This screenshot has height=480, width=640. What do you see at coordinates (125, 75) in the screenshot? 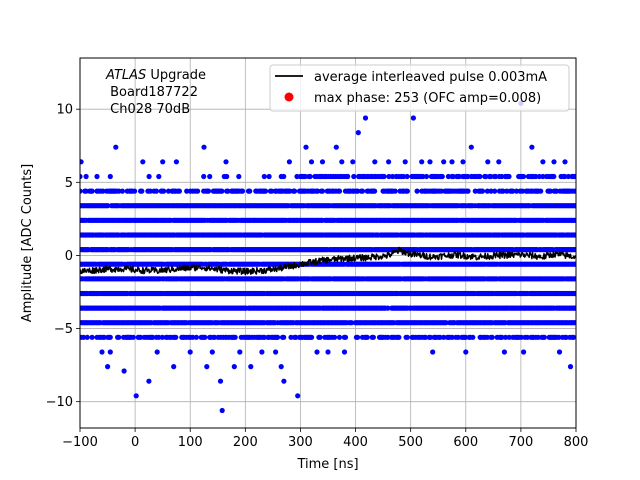
I see `annotation-italic: ATLAS` at bounding box center [125, 75].